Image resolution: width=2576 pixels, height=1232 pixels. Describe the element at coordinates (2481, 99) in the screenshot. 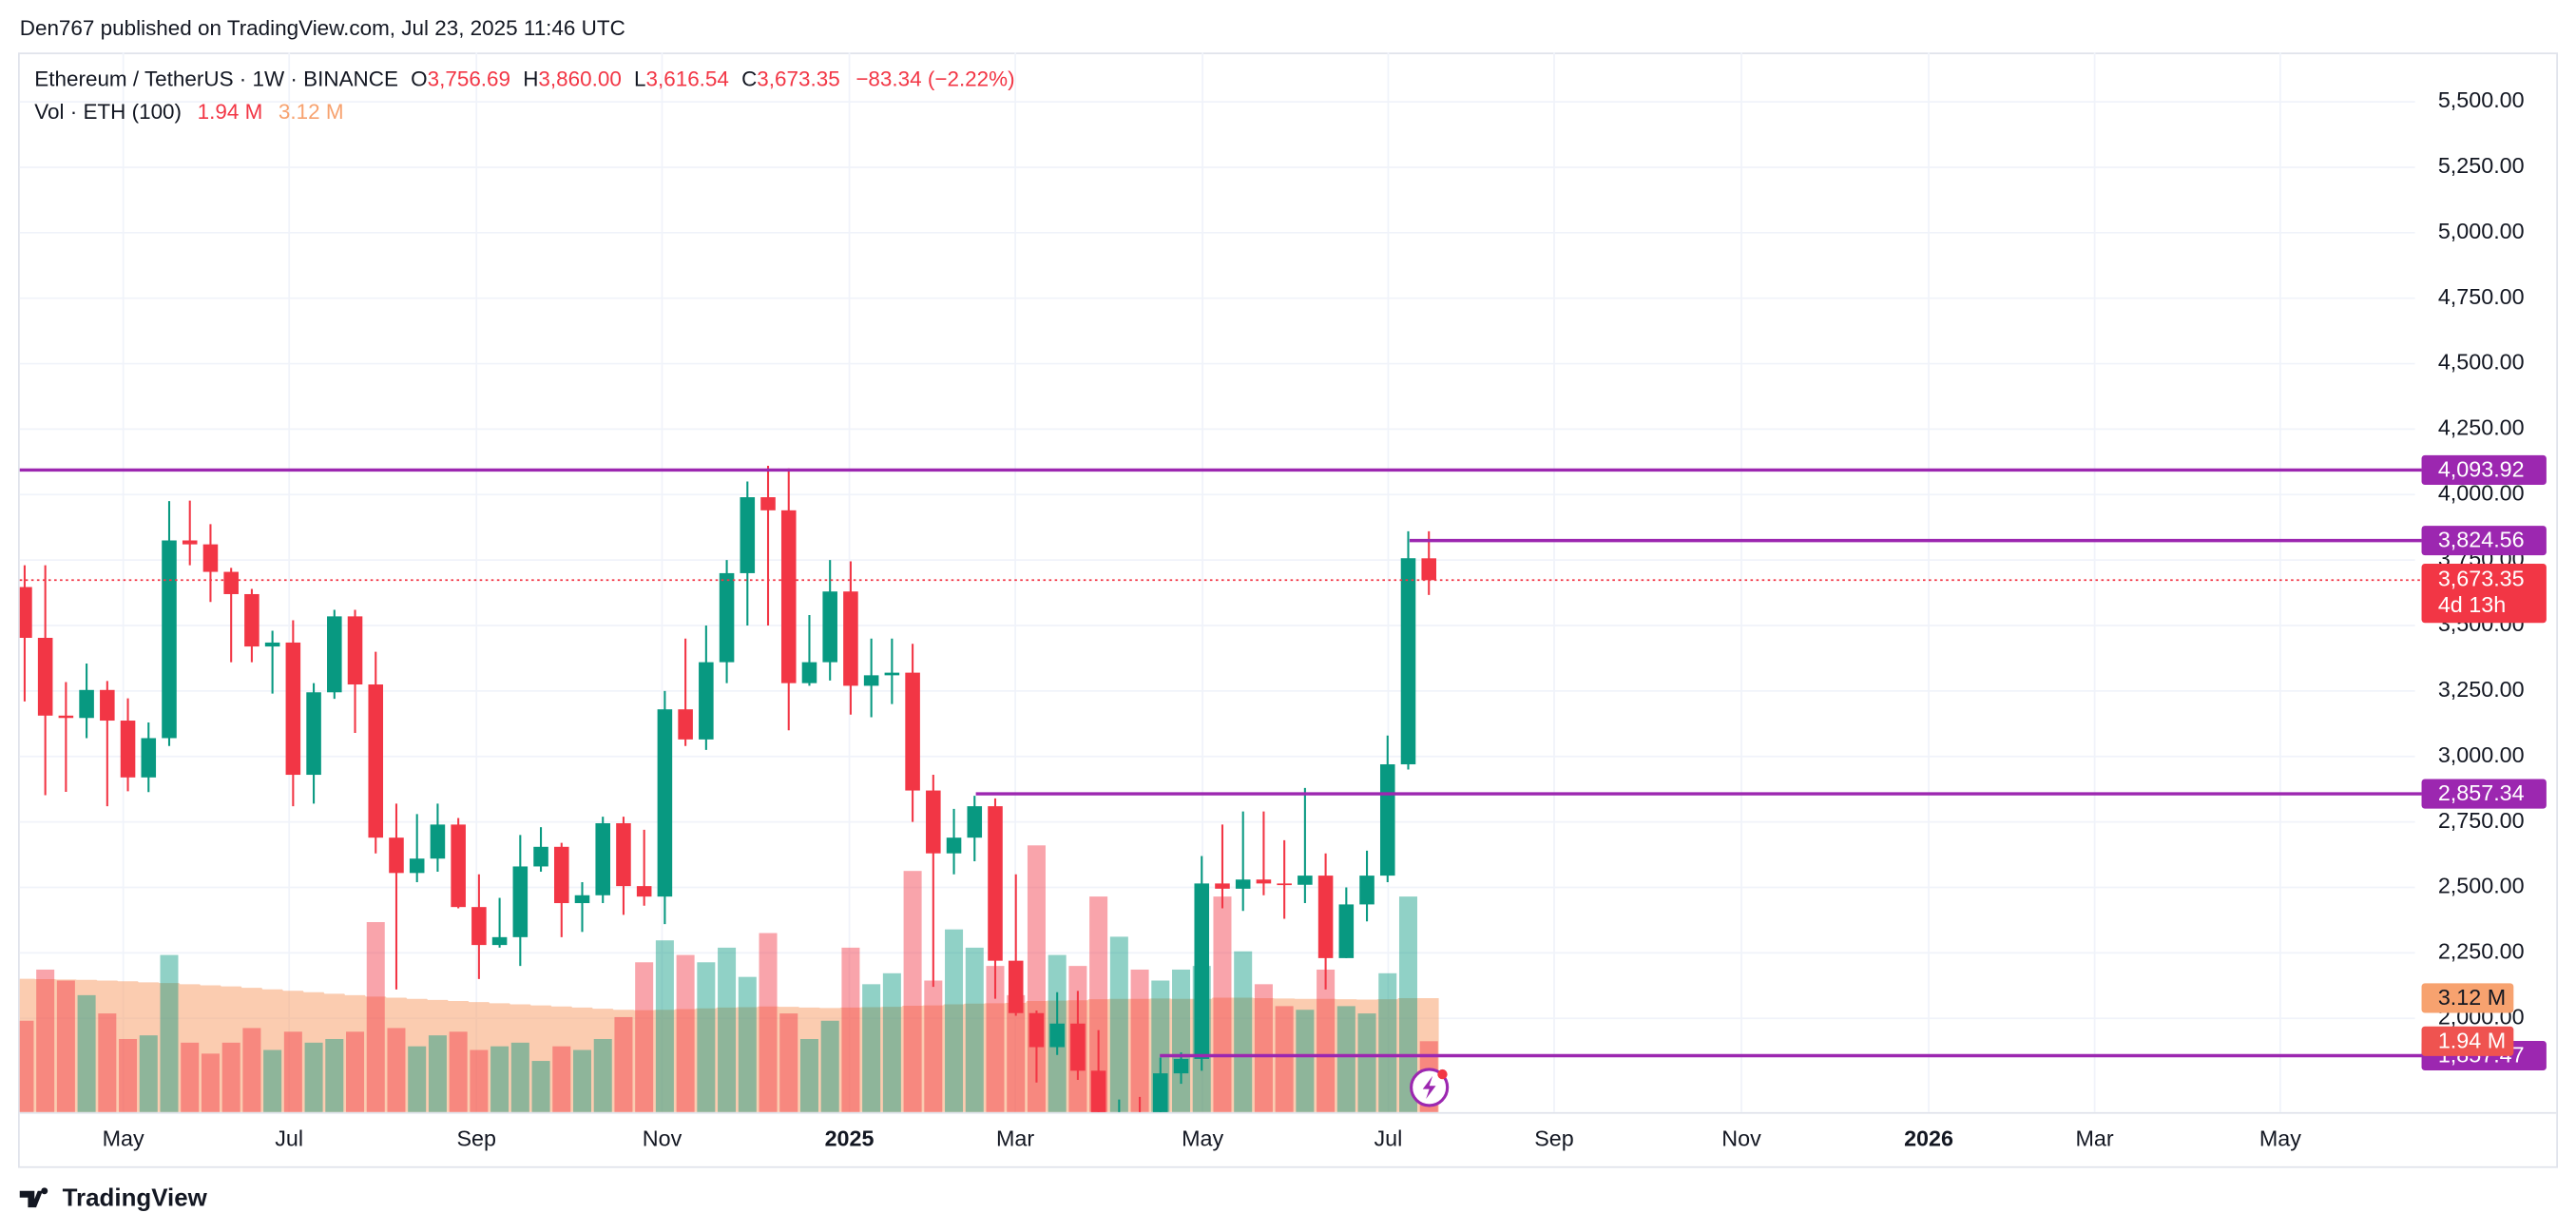

I see `y-tick-label: 5,500.00` at that location.